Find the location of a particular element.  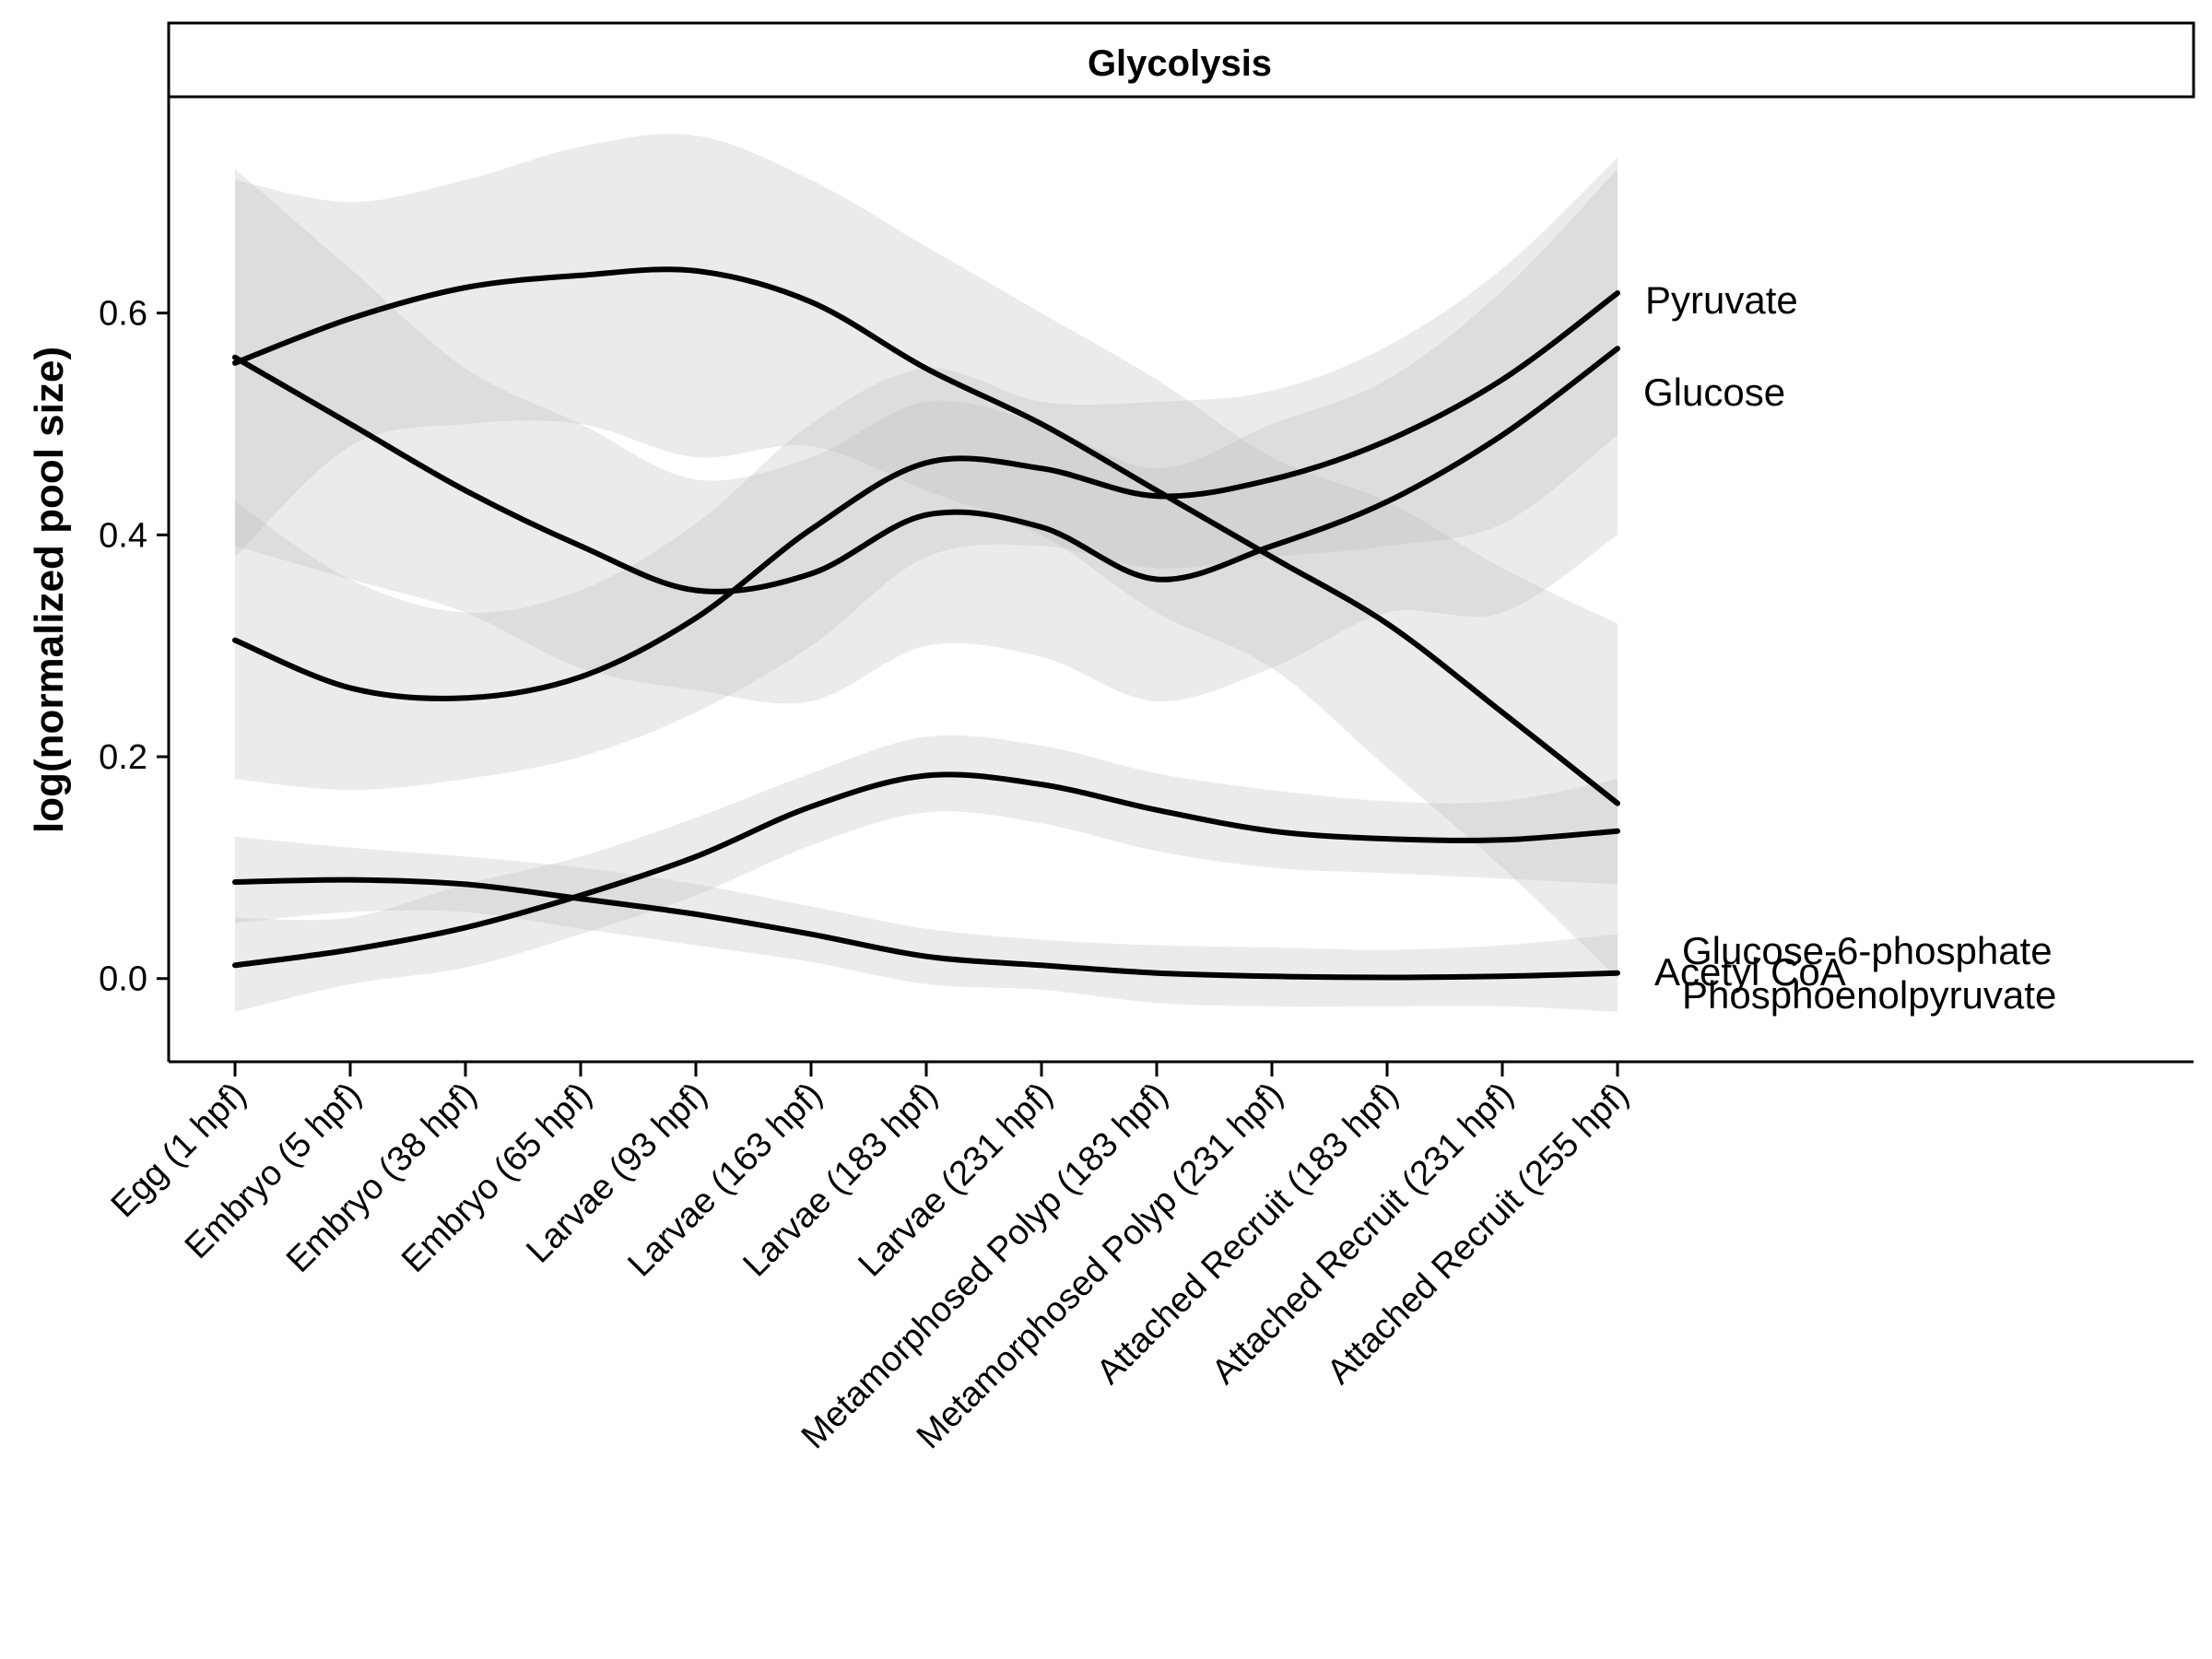

strip-box is located at coordinates (1181, 60).